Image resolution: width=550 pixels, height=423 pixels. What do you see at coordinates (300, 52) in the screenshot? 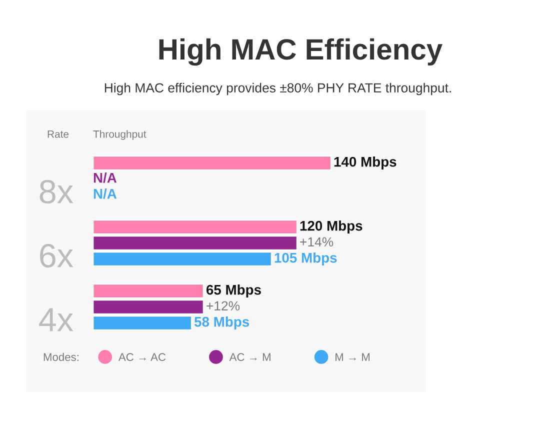
I see `chart-title: High MAC Efficiency` at bounding box center [300, 52].